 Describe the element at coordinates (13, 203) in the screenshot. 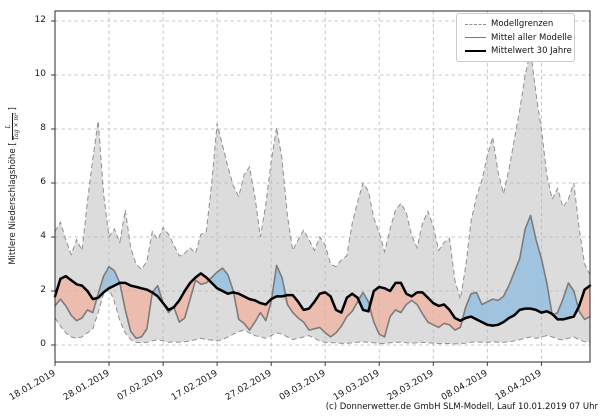

I see `y-axis-label-text: Mittlere Niederschlagshöhe [` at that location.